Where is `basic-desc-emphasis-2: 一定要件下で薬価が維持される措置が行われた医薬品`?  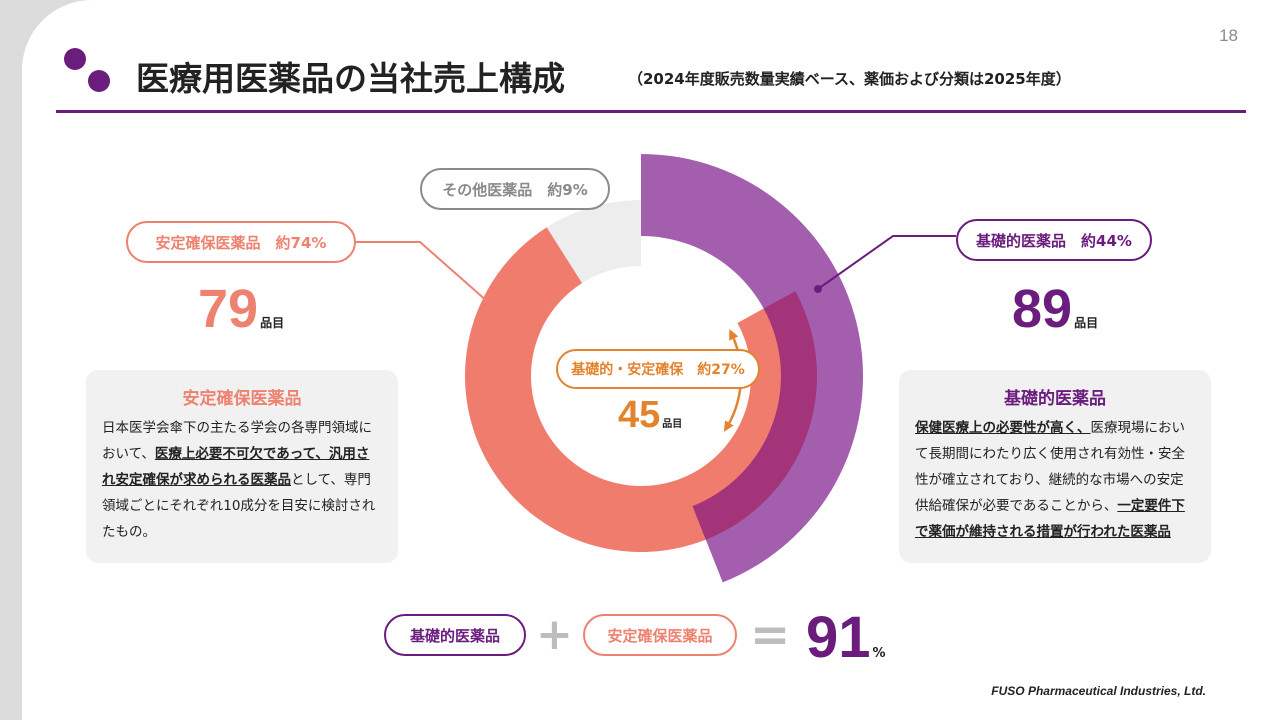
basic-desc-emphasis-2: 一定要件下で薬価が維持される措置が行われた医薬品 is located at coordinates (1050, 519).